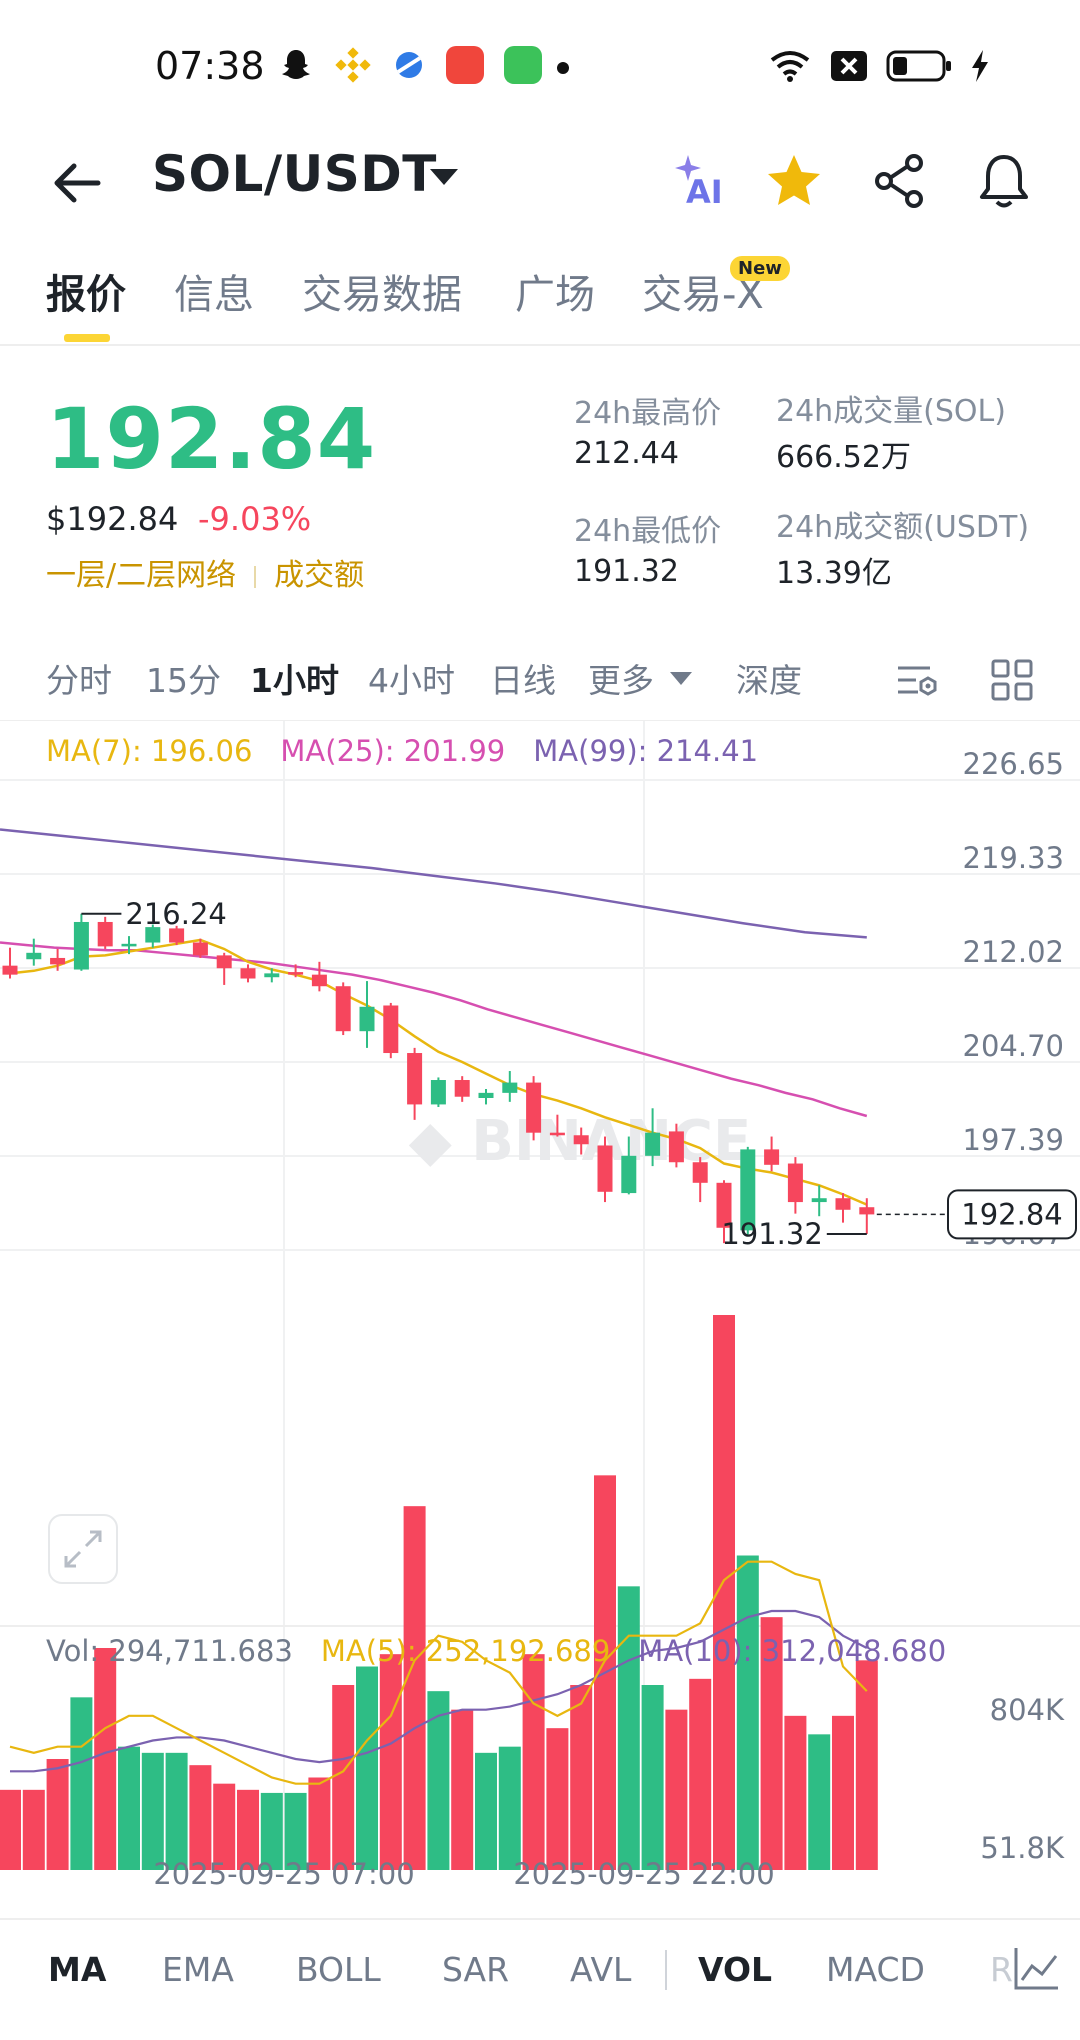 The height and width of the screenshot is (2040, 1080). Describe the element at coordinates (79, 680) in the screenshot. I see `interval-time-share: 分时` at that location.